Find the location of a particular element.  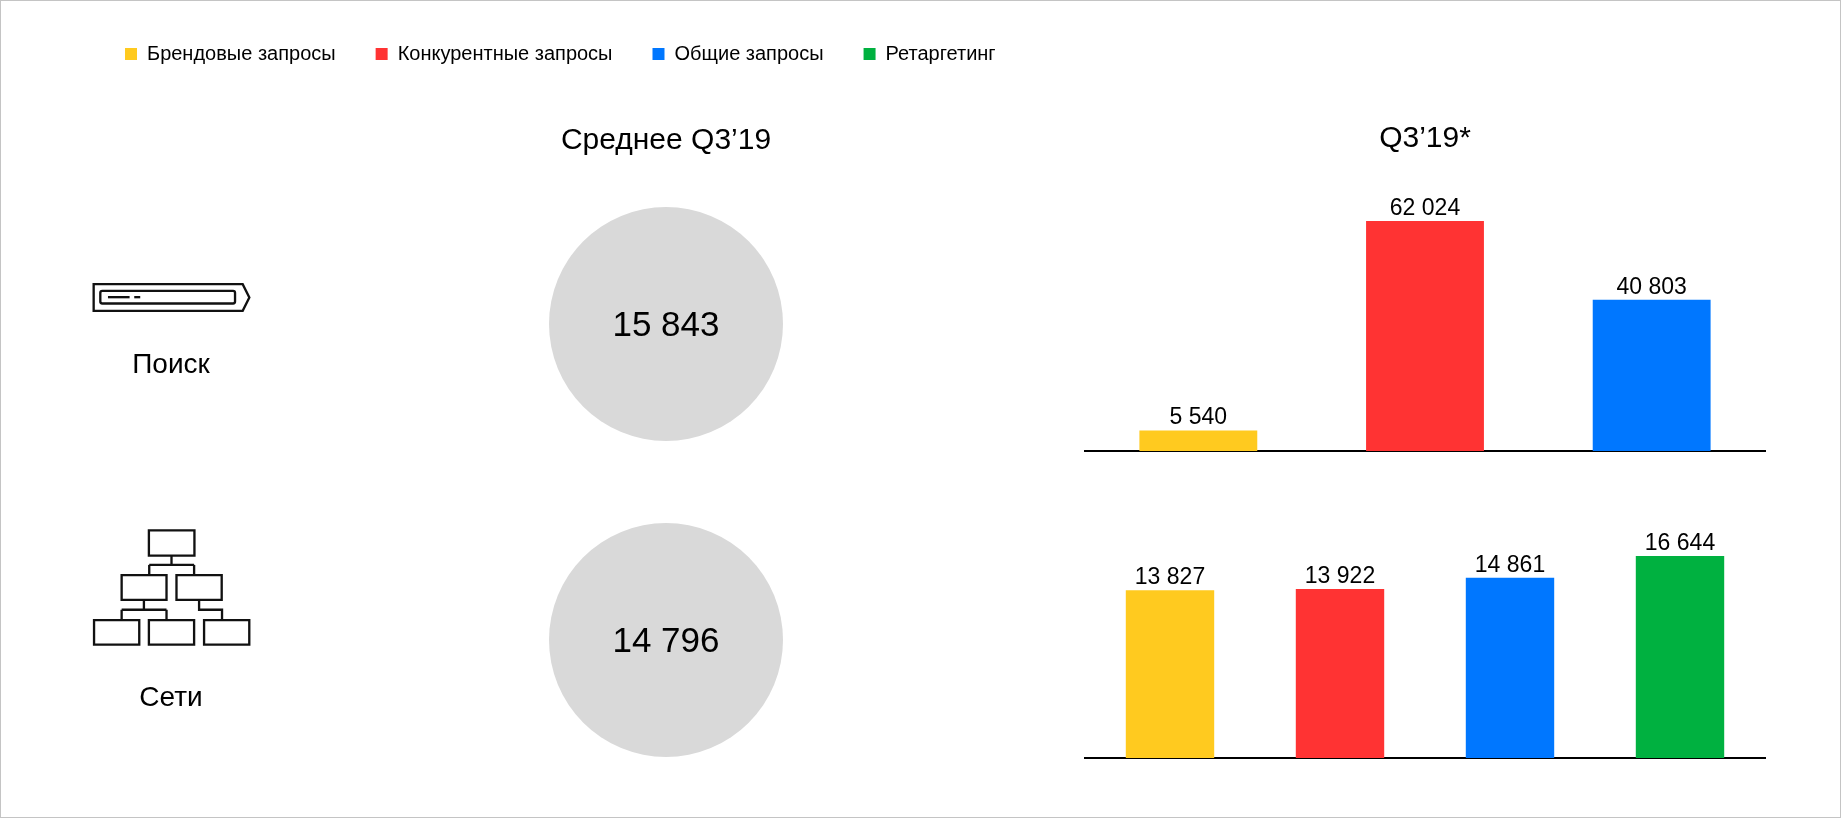

data-label: 14 861 is located at coordinates (1510, 563).